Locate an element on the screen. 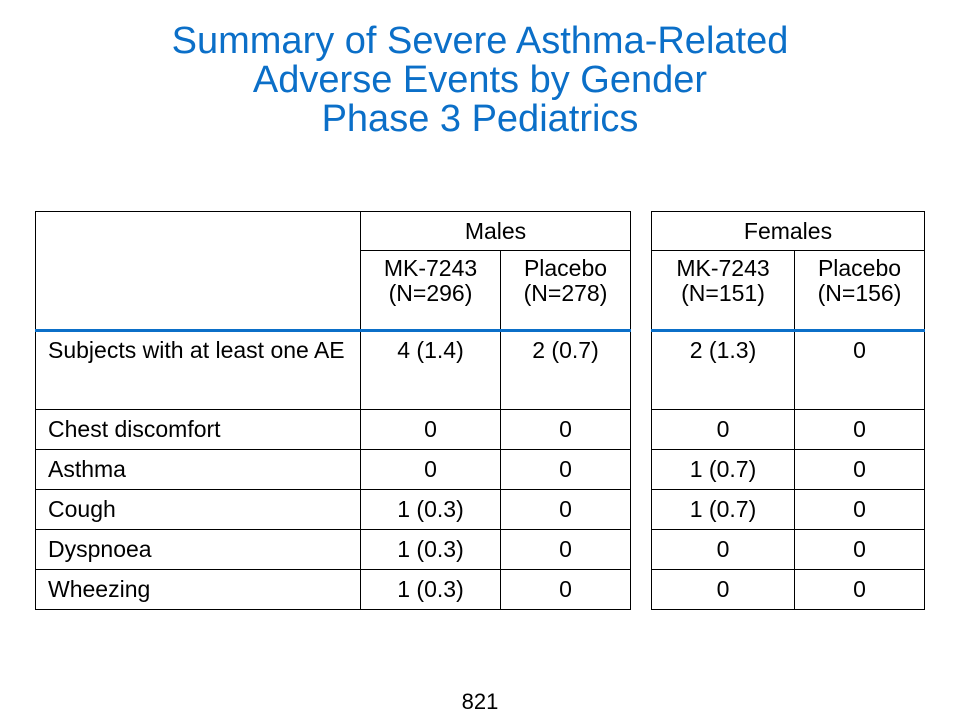  column-header: Placebo (N=278) is located at coordinates (565, 291).